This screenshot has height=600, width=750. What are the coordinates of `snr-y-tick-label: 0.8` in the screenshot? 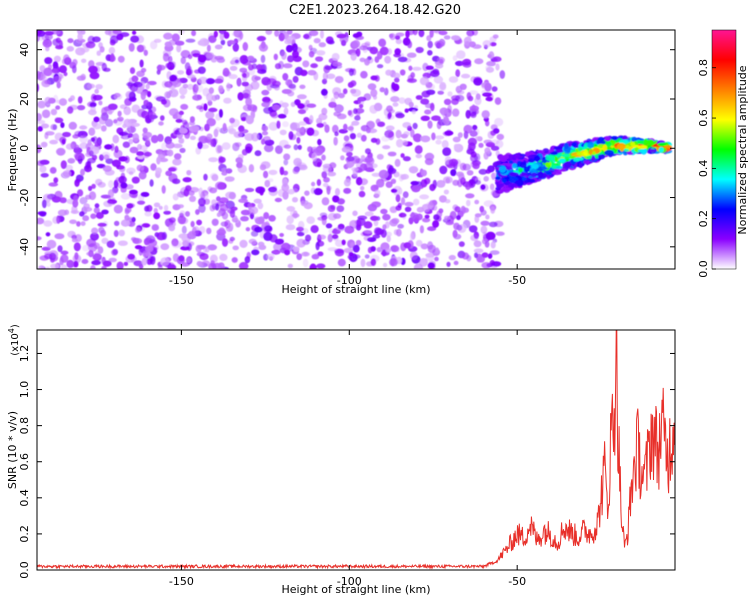 It's located at (24, 426).